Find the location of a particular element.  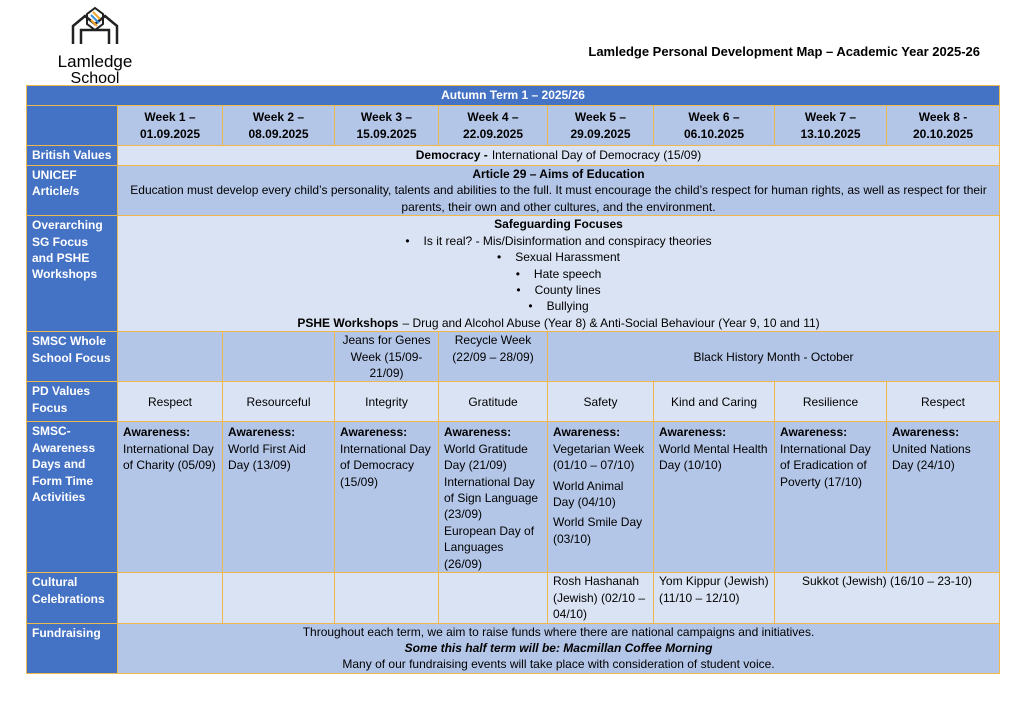

value-cell: Integrity is located at coordinates (386, 402).